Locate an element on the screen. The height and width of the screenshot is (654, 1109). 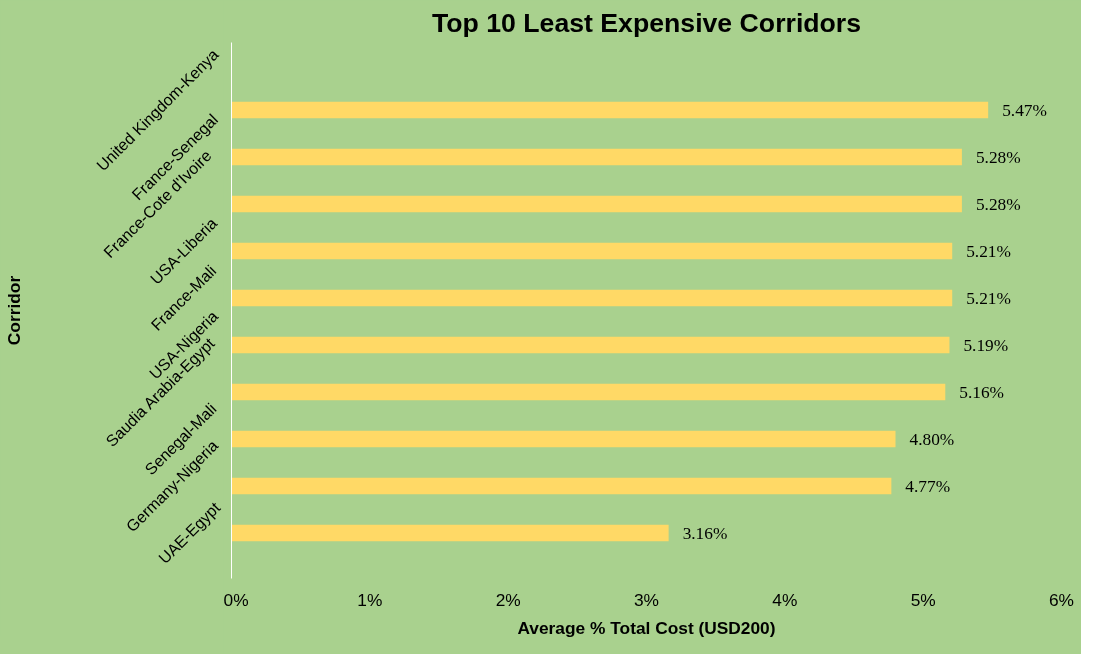
data-label: 5.19% is located at coordinates (986, 345).